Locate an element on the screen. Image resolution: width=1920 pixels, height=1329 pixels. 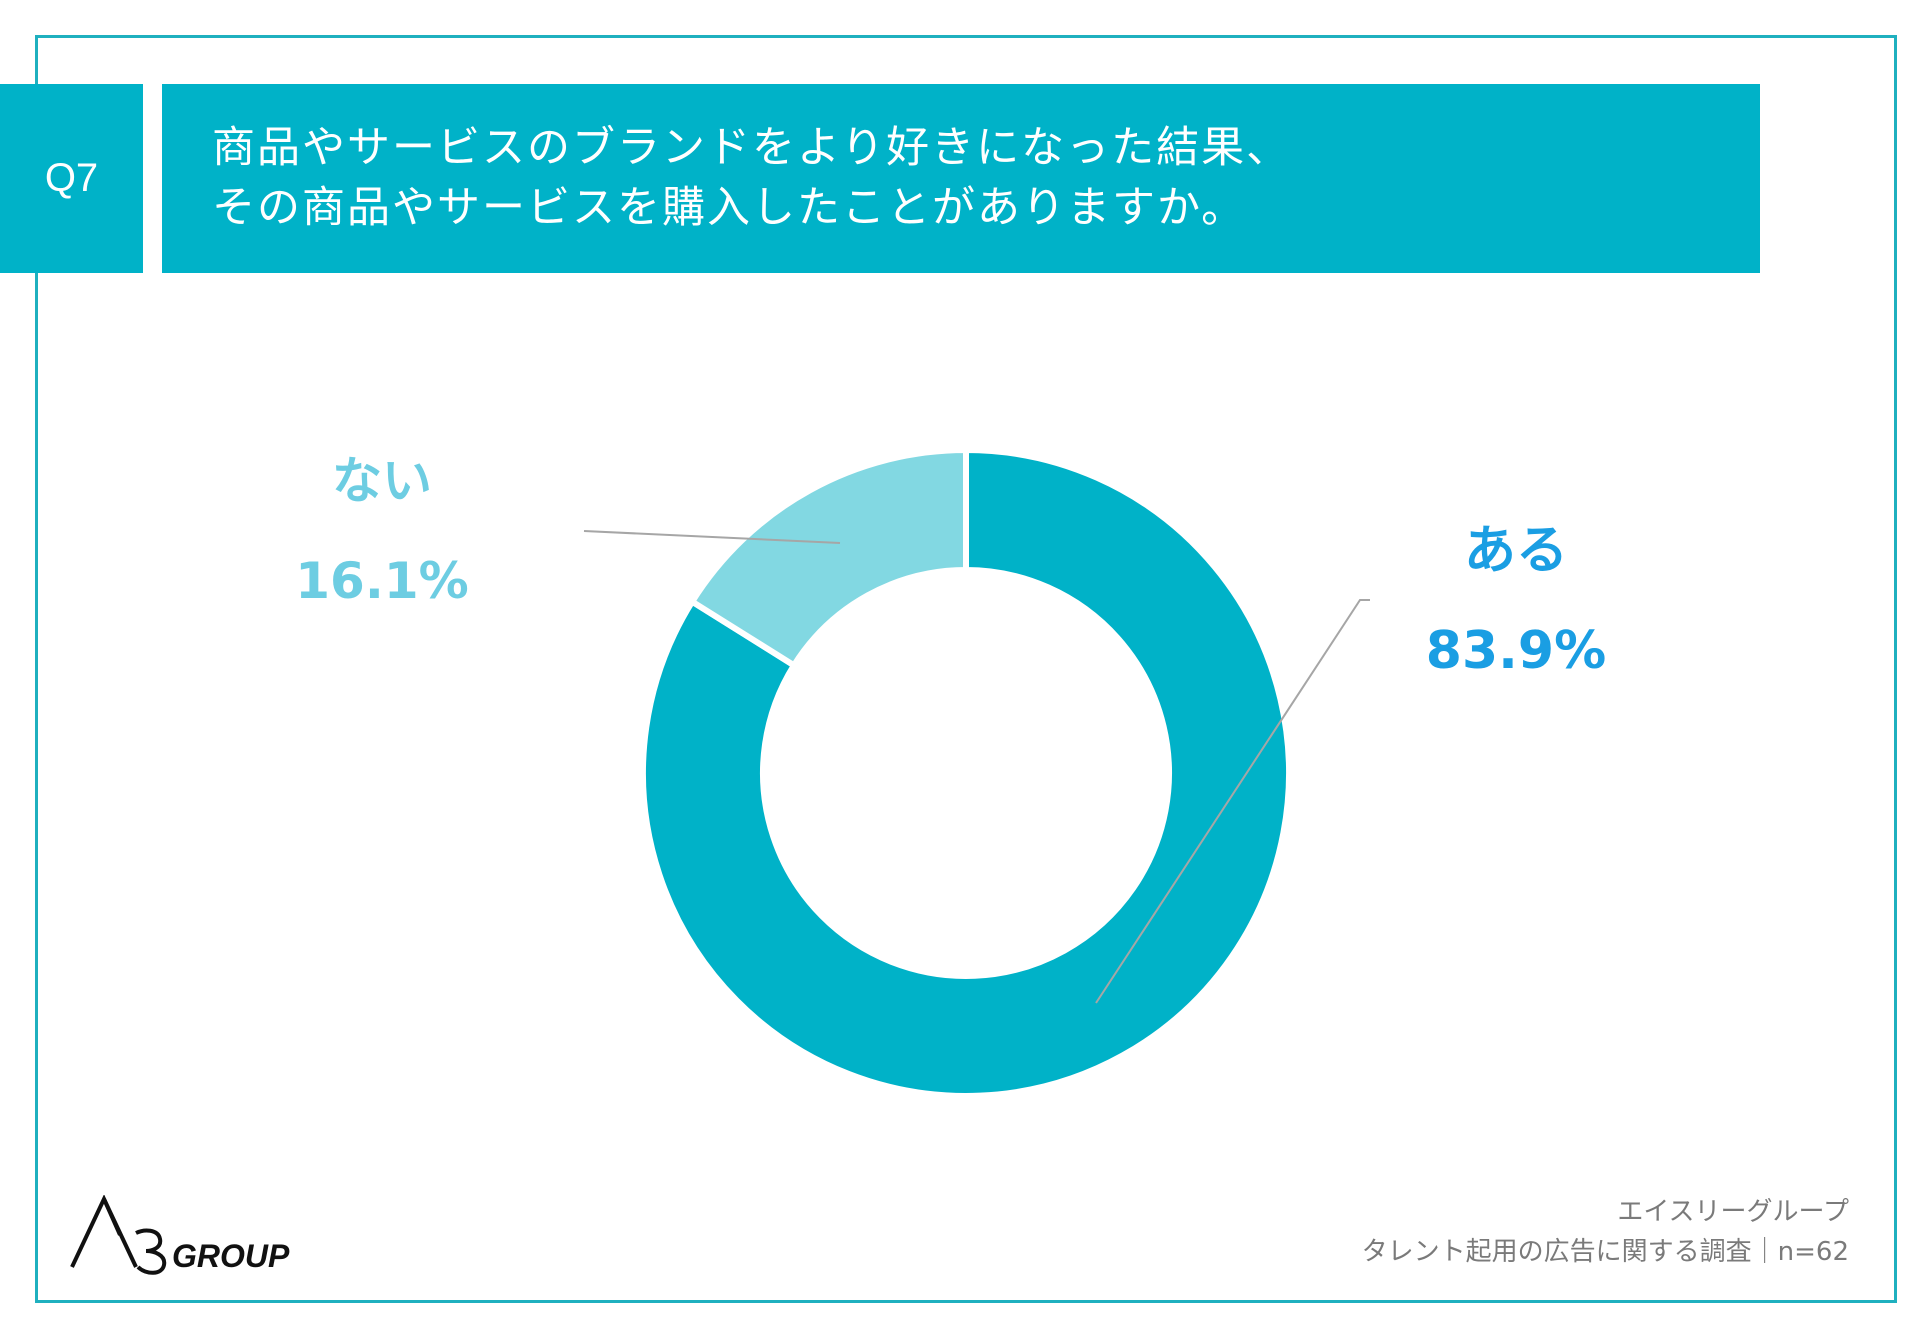
slice-value-no: 16.1% is located at coordinates (381, 581).